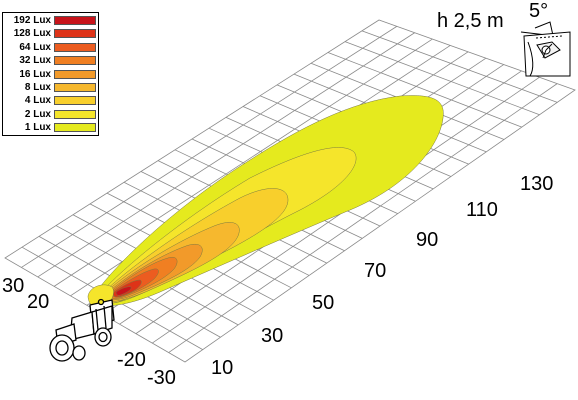 Image resolution: width=578 pixels, height=400 pixels. What do you see at coordinates (539, 11) in the screenshot?
I see `mounting-angle-label: 5°` at bounding box center [539, 11].